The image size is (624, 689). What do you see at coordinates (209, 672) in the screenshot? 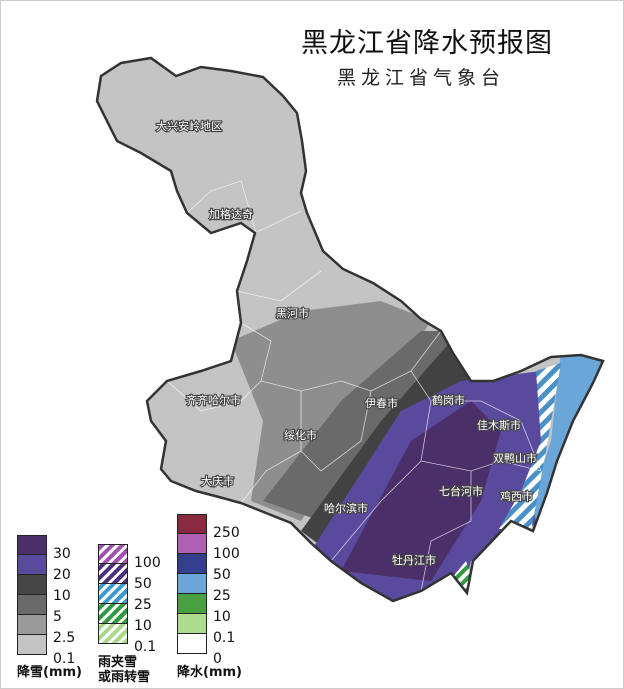
I see `legend-rain-title: 降水(mm)` at bounding box center [209, 672].